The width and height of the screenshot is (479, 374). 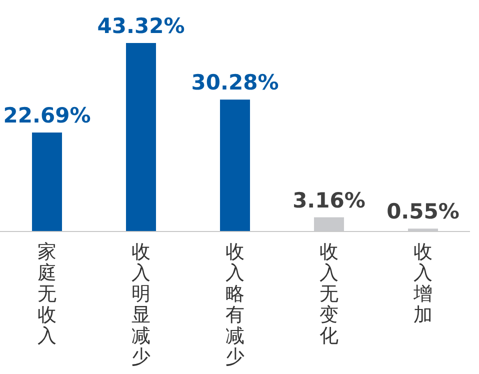 What do you see at coordinates (329, 200) in the screenshot?
I see `data-label: 3.16%` at bounding box center [329, 200].